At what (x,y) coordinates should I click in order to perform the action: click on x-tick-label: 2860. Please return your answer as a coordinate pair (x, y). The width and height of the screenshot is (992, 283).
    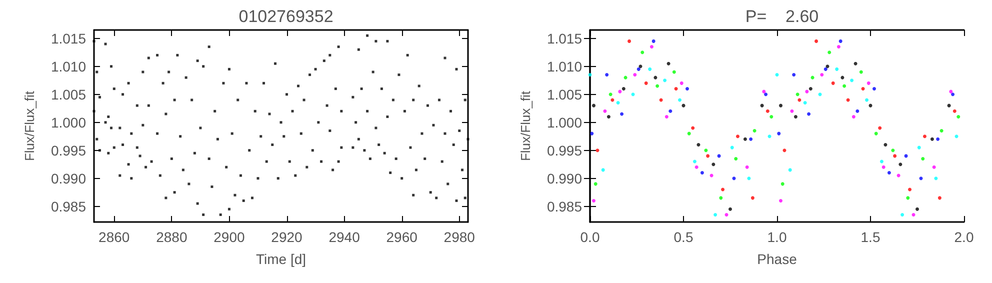
    Looking at the image, I should click on (114, 237).